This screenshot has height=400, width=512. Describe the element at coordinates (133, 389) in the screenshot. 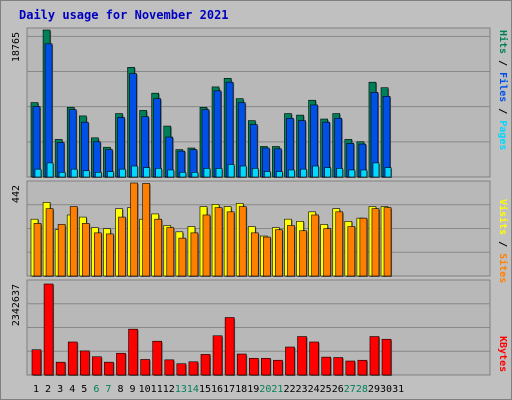

I see `x-tick-label: 9` at that location.